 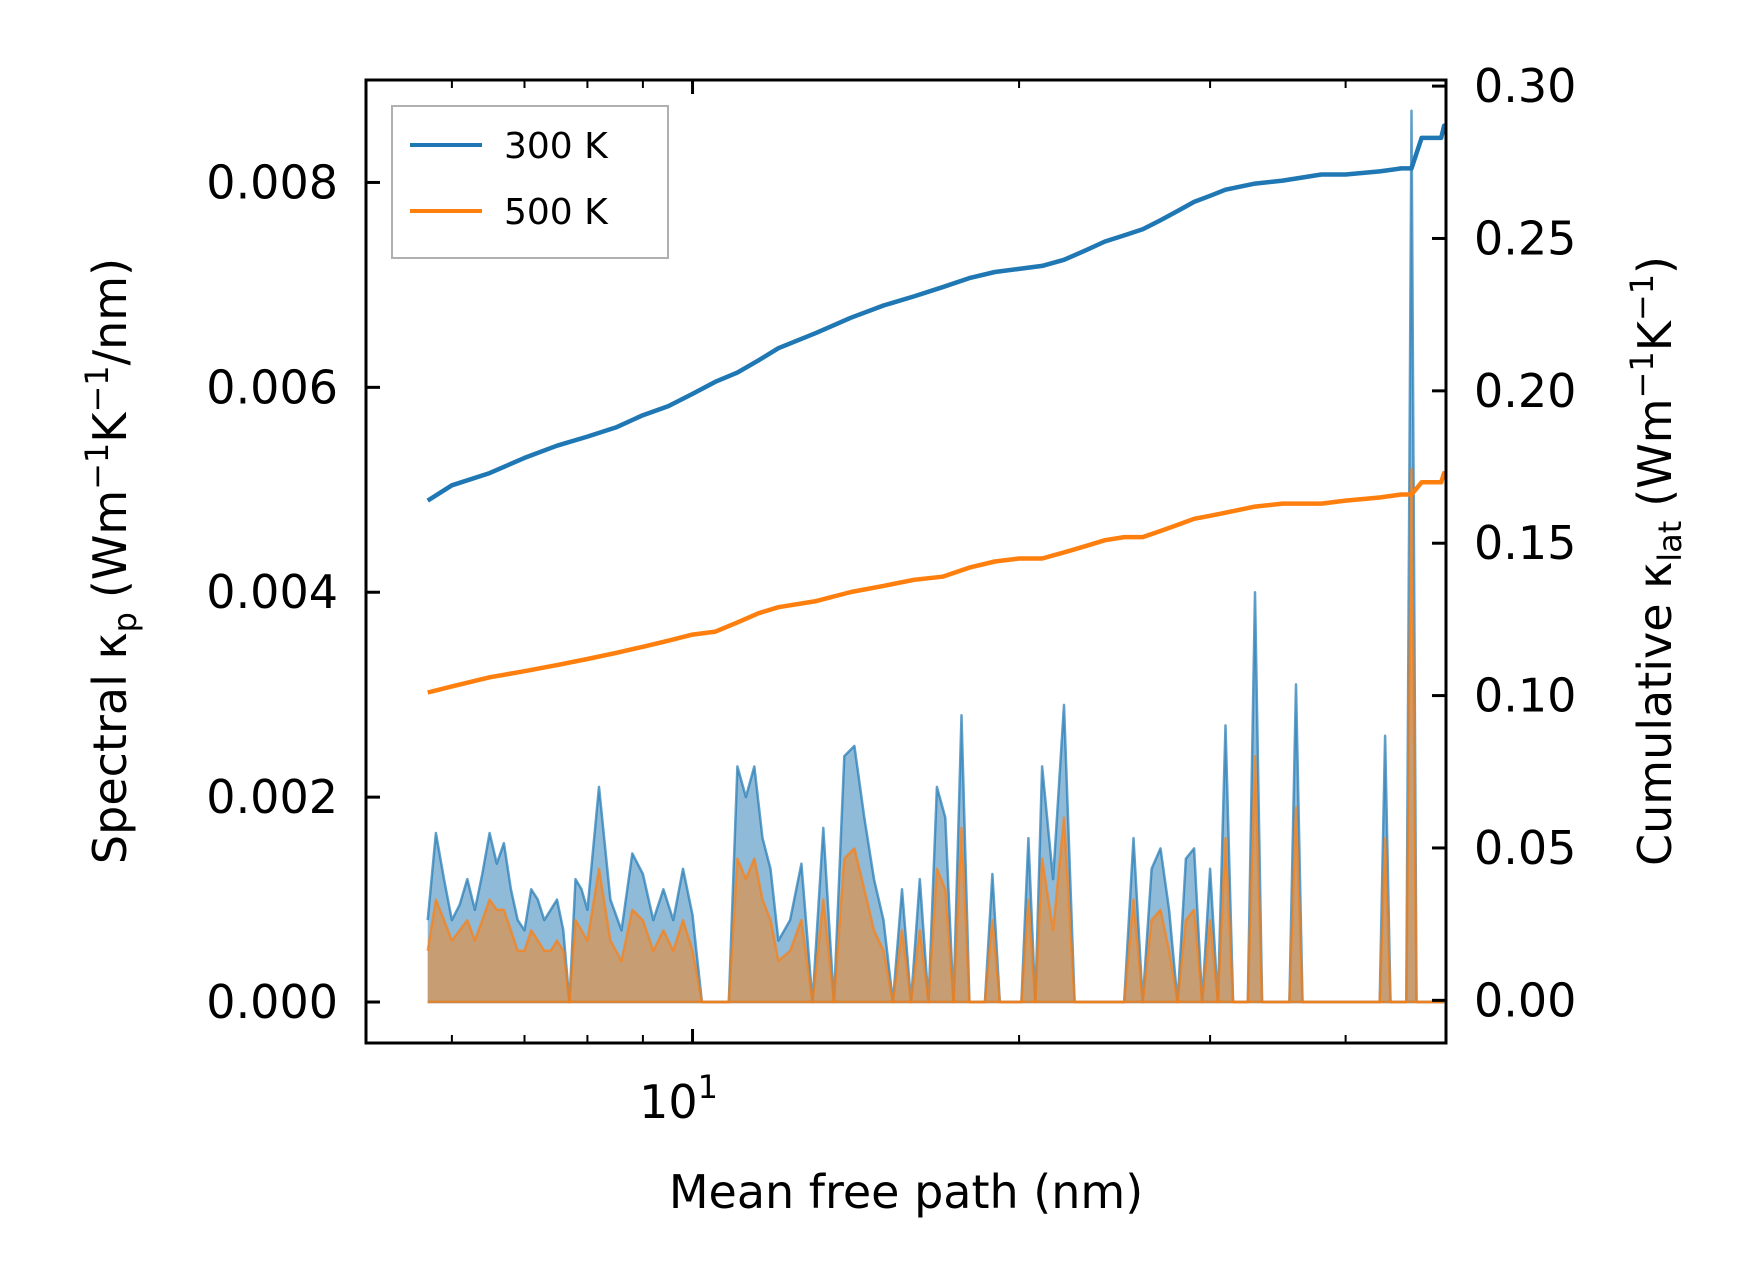 I want to click on left-y-tick-label: 0.000, so click(x=272, y=1002).